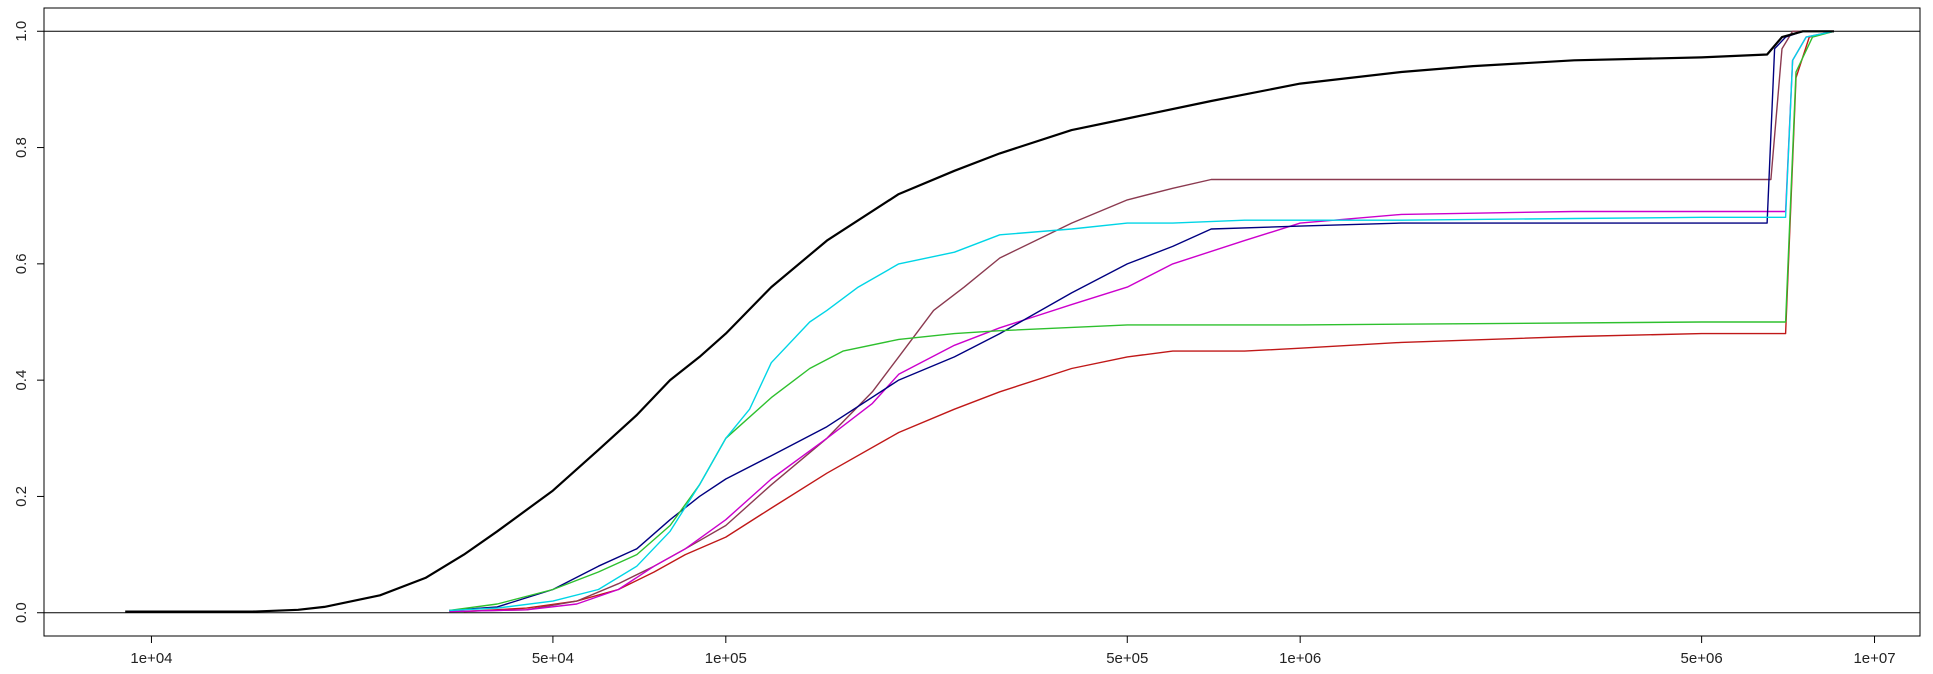 Image resolution: width=1933 pixels, height=674 pixels. I want to click on y-tick-label: 0.4, so click(21, 380).